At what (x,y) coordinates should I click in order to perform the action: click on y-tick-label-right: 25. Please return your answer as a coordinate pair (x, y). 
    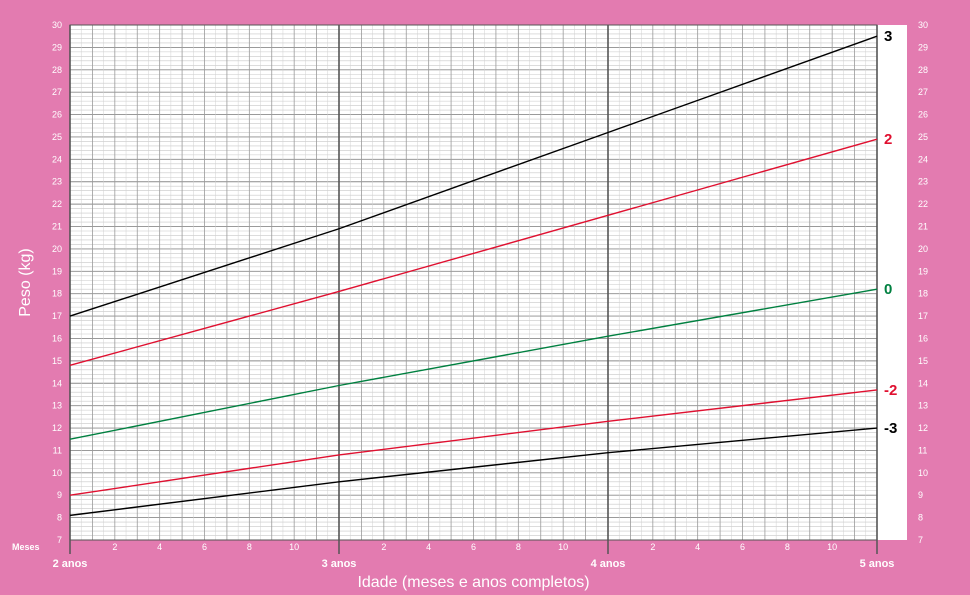
    Looking at the image, I should click on (923, 137).